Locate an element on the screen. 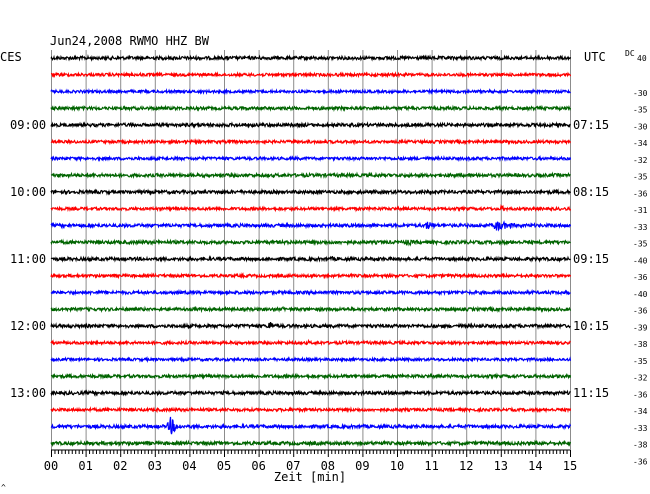  x-tick-label: 04 is located at coordinates (189, 466).